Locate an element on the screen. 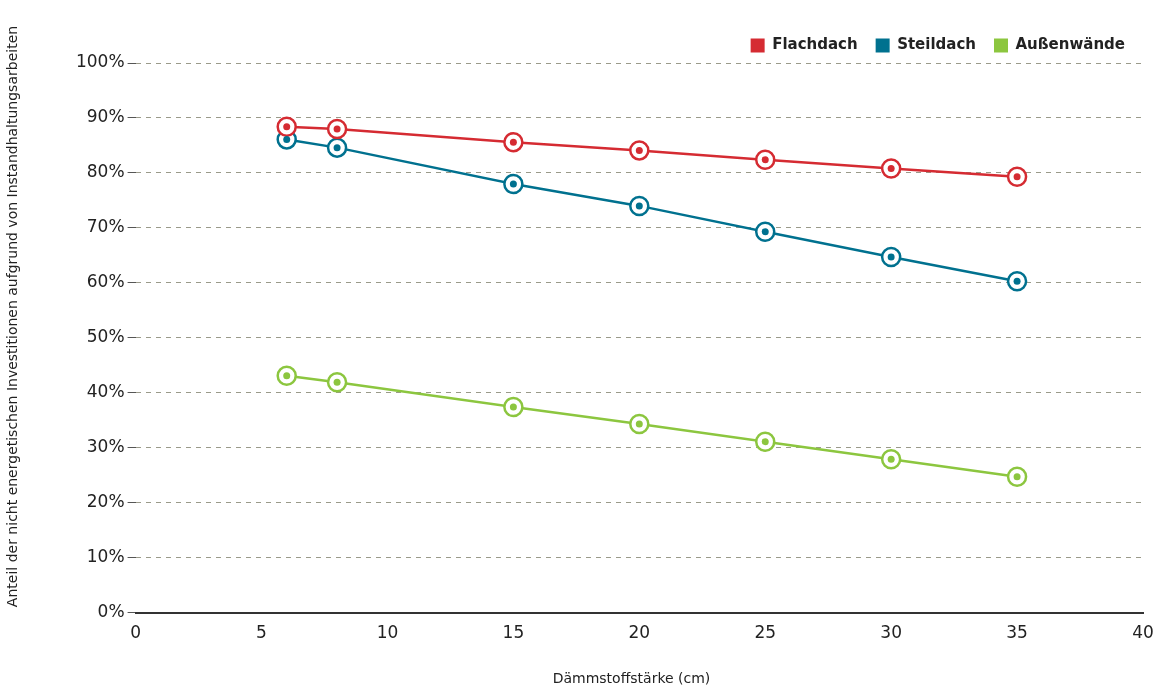  y-tick-label: 30% is located at coordinates (105, 446).